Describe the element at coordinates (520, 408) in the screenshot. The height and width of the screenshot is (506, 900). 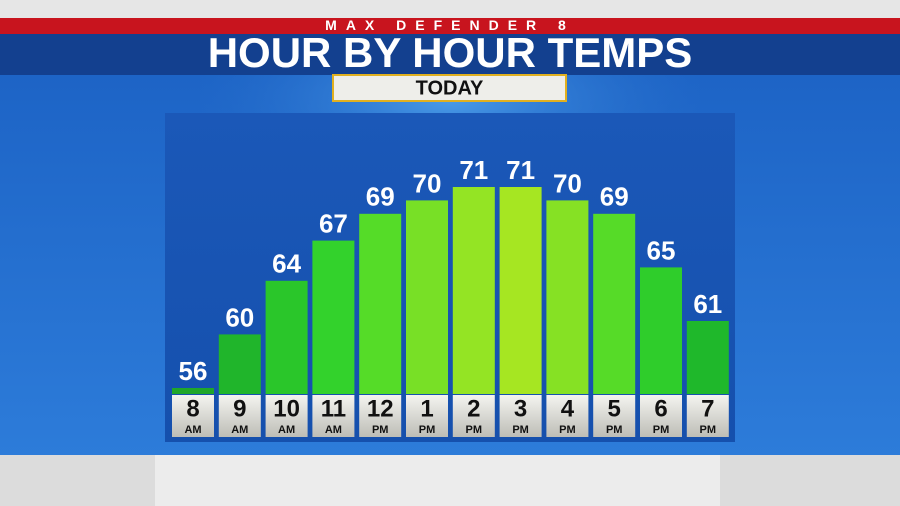
I see `x-tick-label: 3` at that location.